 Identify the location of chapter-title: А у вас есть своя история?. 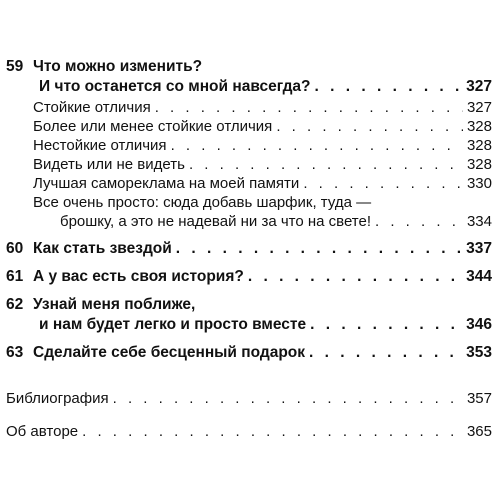
(138, 276).